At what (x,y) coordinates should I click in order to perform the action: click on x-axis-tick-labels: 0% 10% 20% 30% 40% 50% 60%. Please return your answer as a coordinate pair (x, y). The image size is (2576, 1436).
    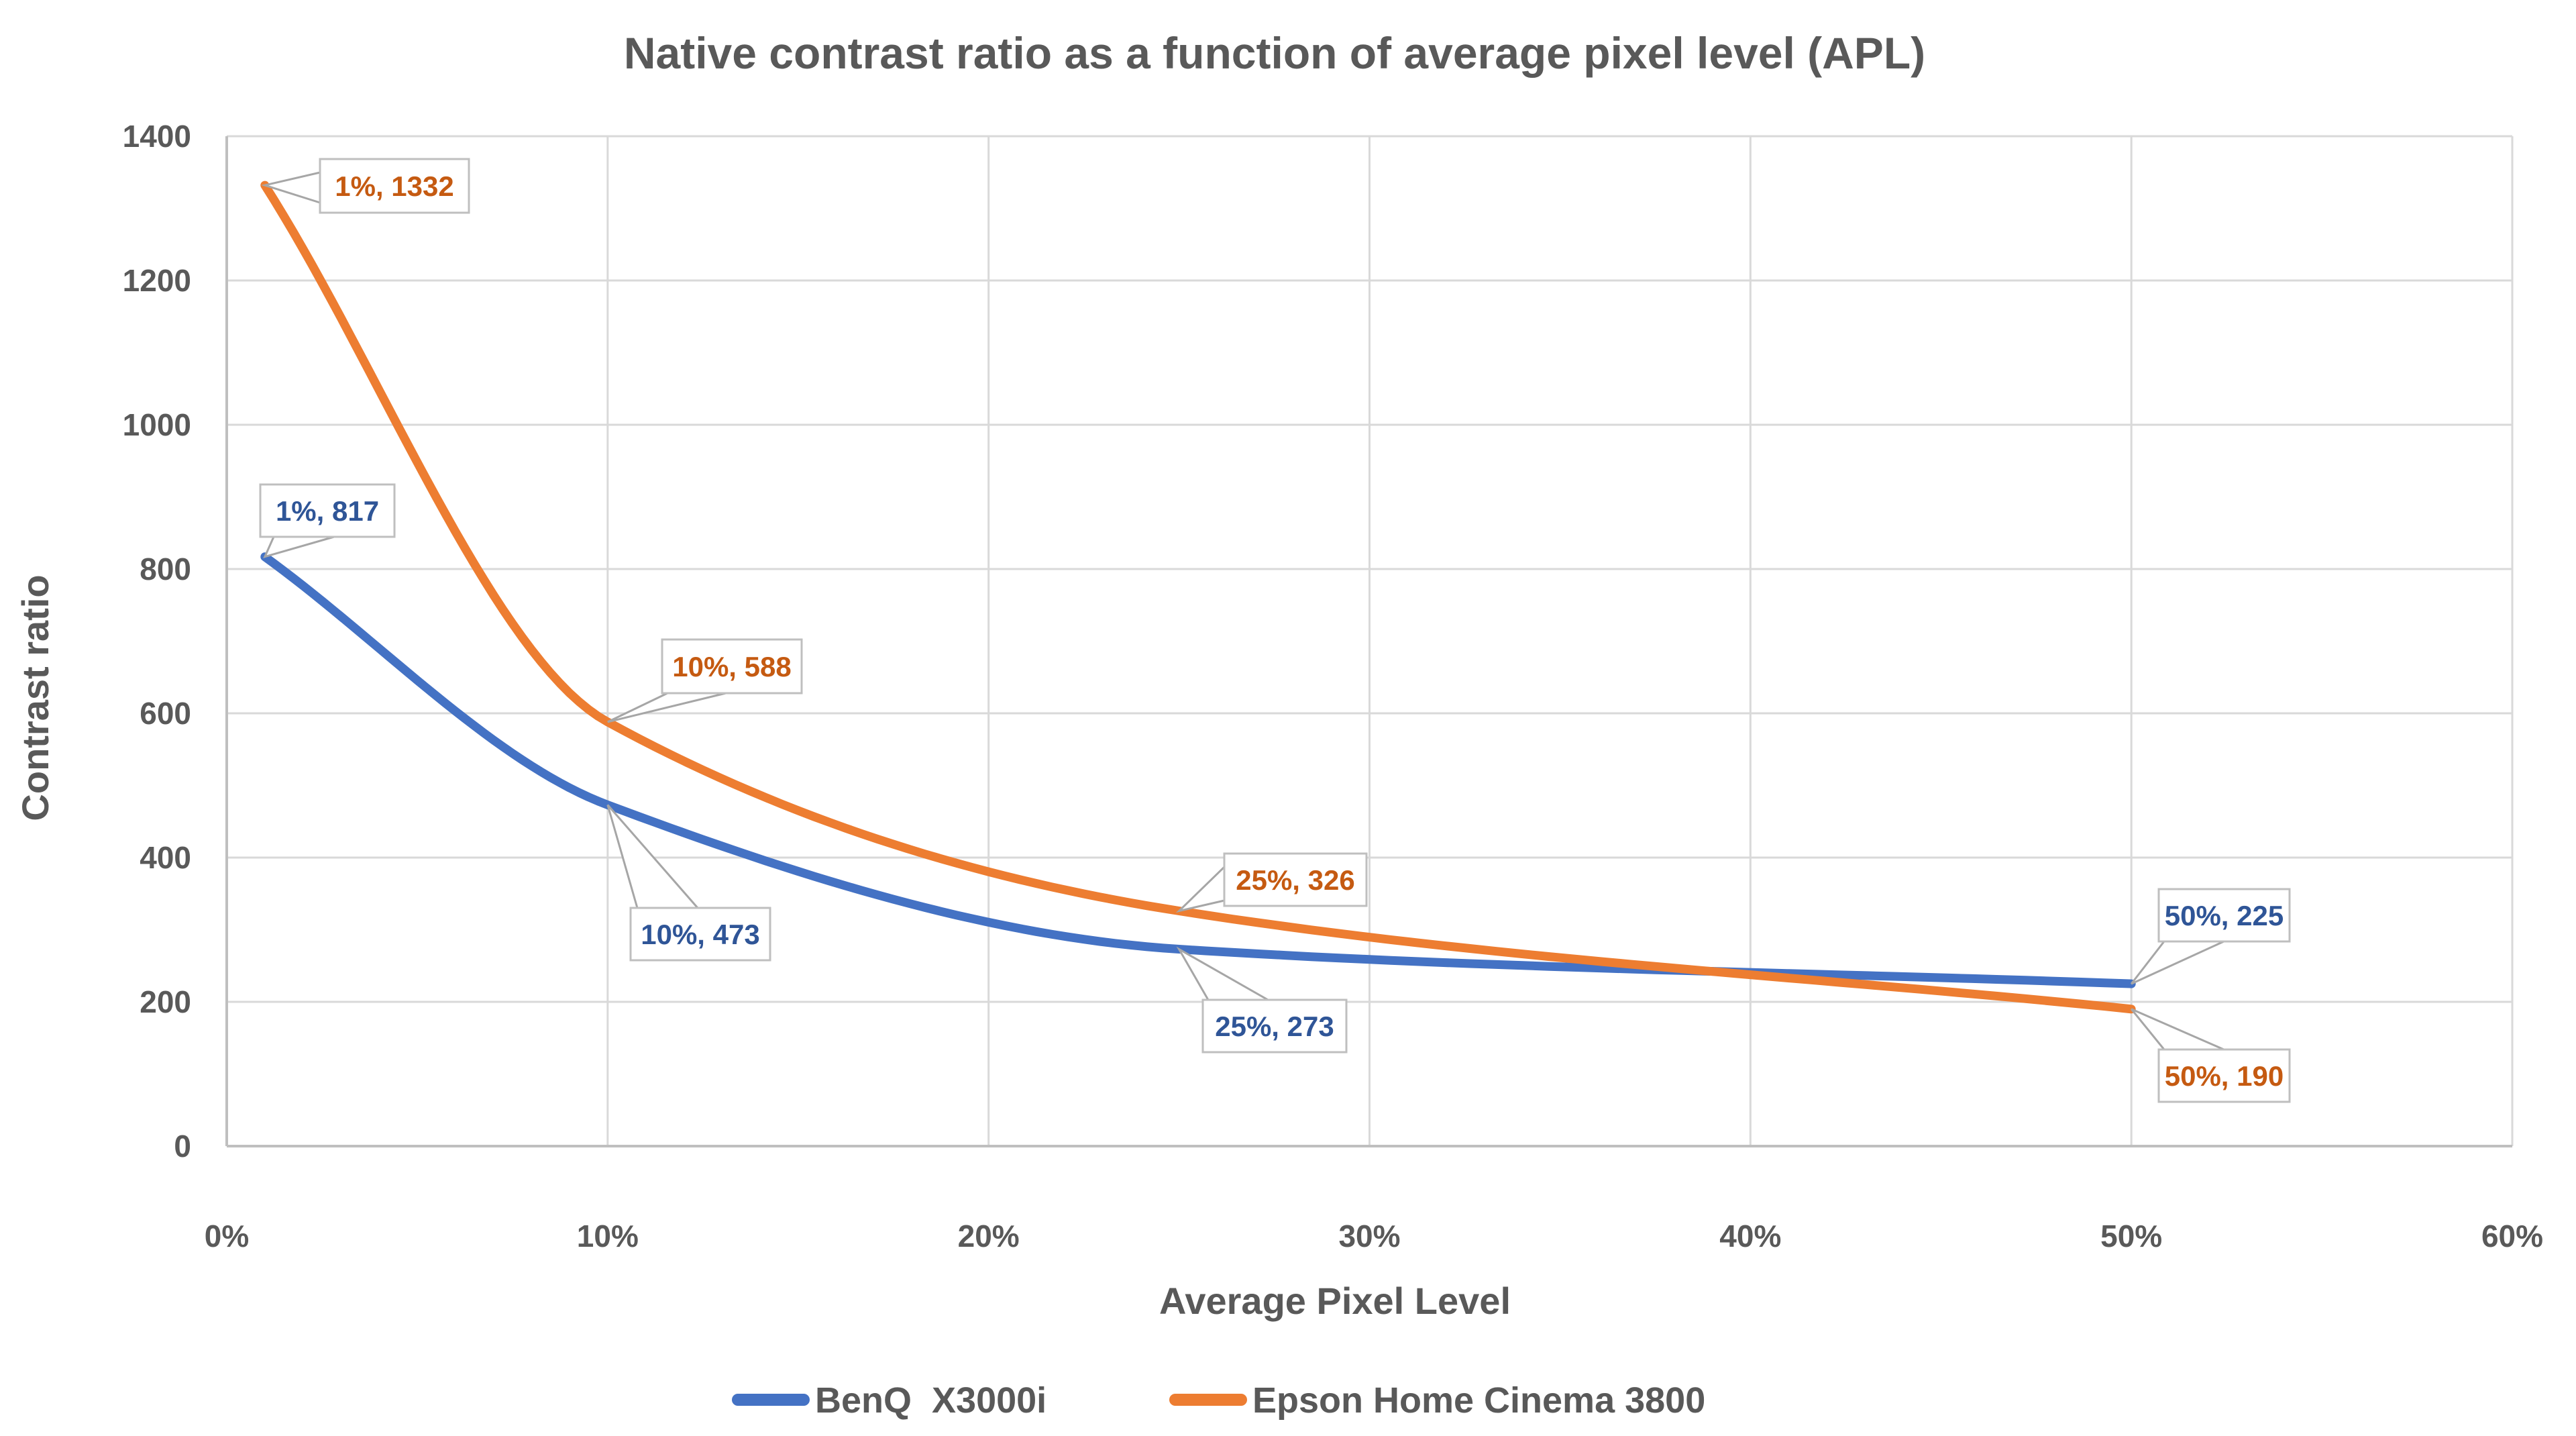
    Looking at the image, I should click on (1374, 1236).